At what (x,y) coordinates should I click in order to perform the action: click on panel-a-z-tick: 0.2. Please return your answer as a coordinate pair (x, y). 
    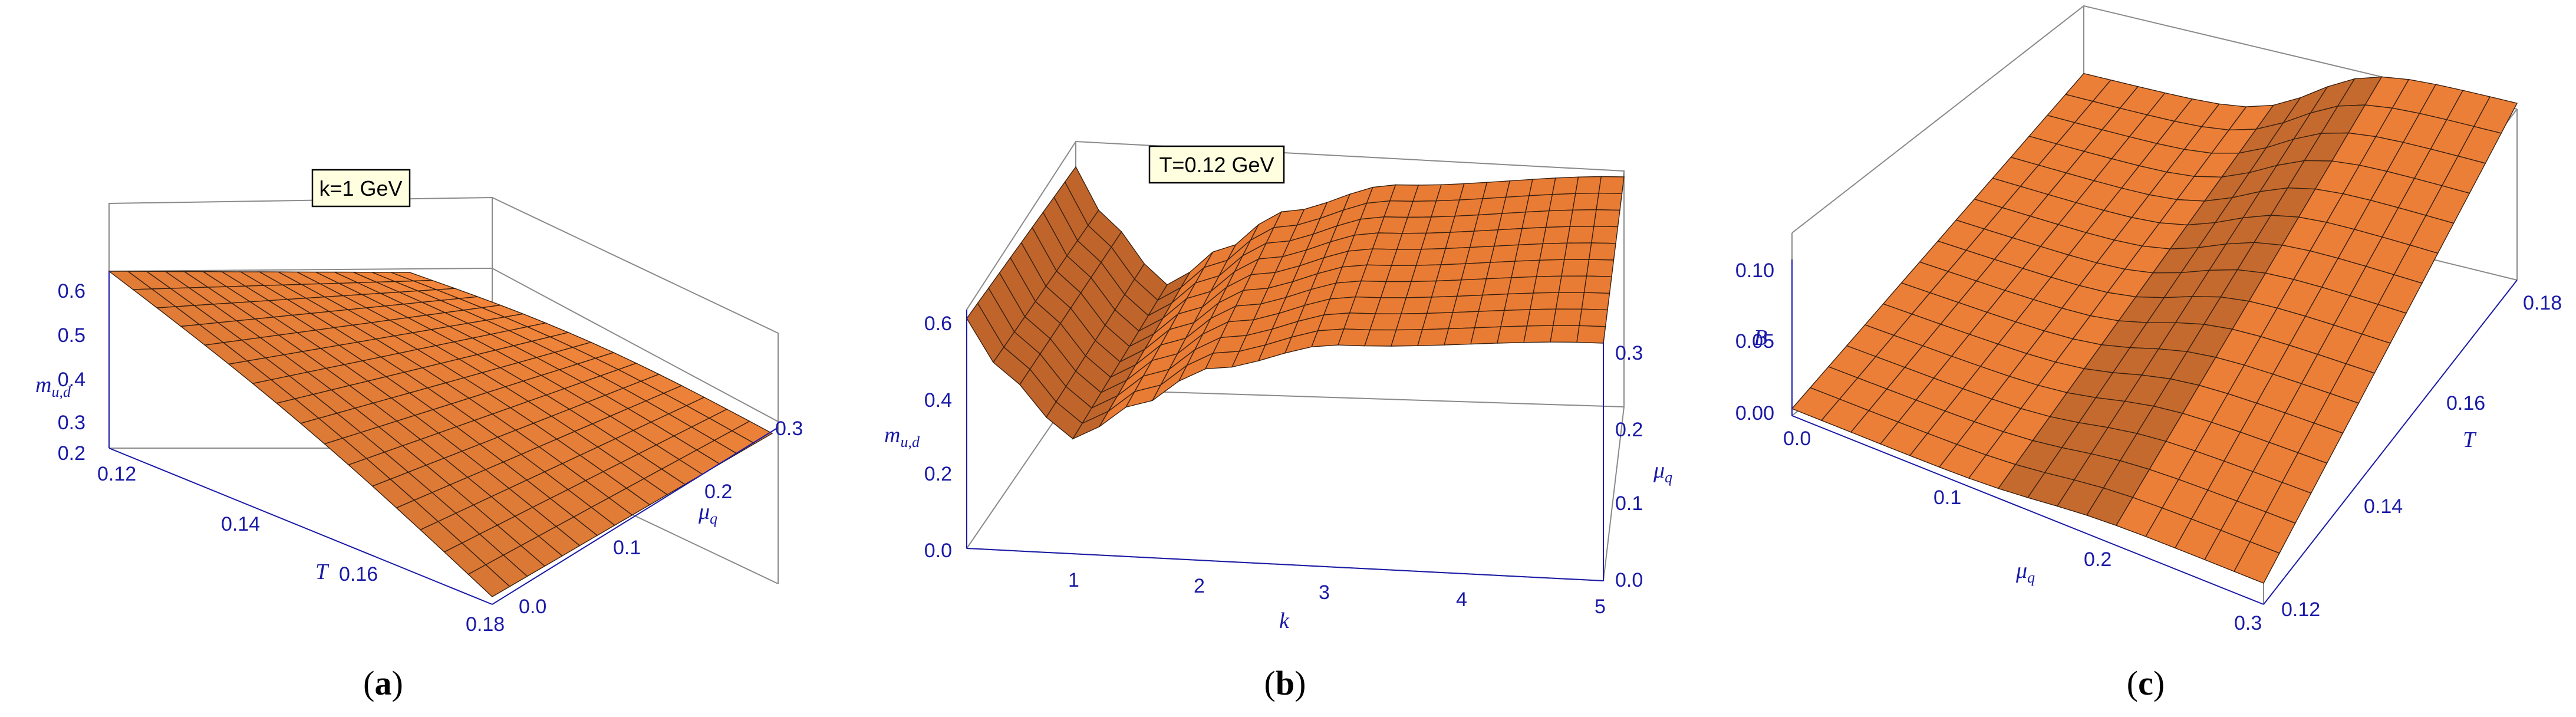
    Looking at the image, I should click on (71, 453).